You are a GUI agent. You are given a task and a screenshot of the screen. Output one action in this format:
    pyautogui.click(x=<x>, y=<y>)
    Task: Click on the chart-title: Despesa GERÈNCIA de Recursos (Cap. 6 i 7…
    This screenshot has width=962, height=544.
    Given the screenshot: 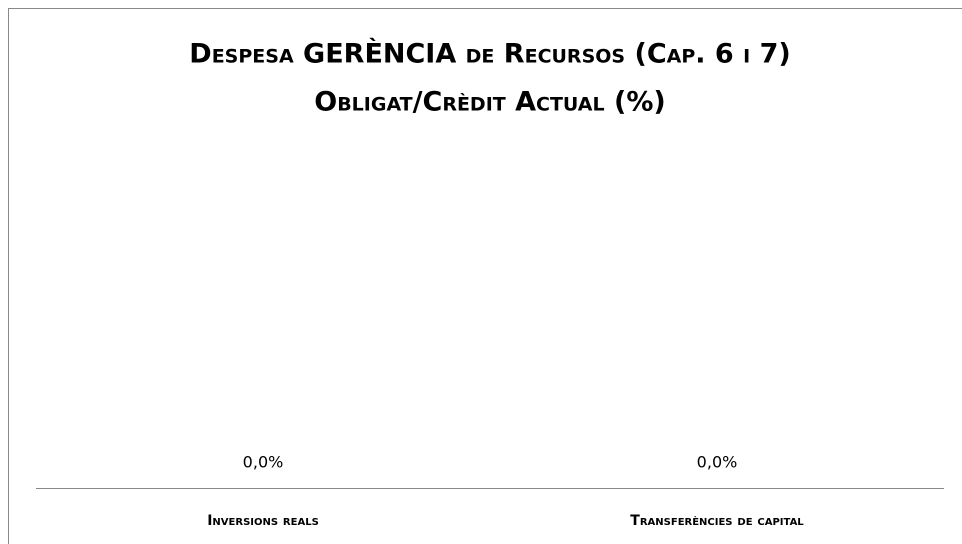 What is the action you would take?
    pyautogui.click(x=489, y=54)
    